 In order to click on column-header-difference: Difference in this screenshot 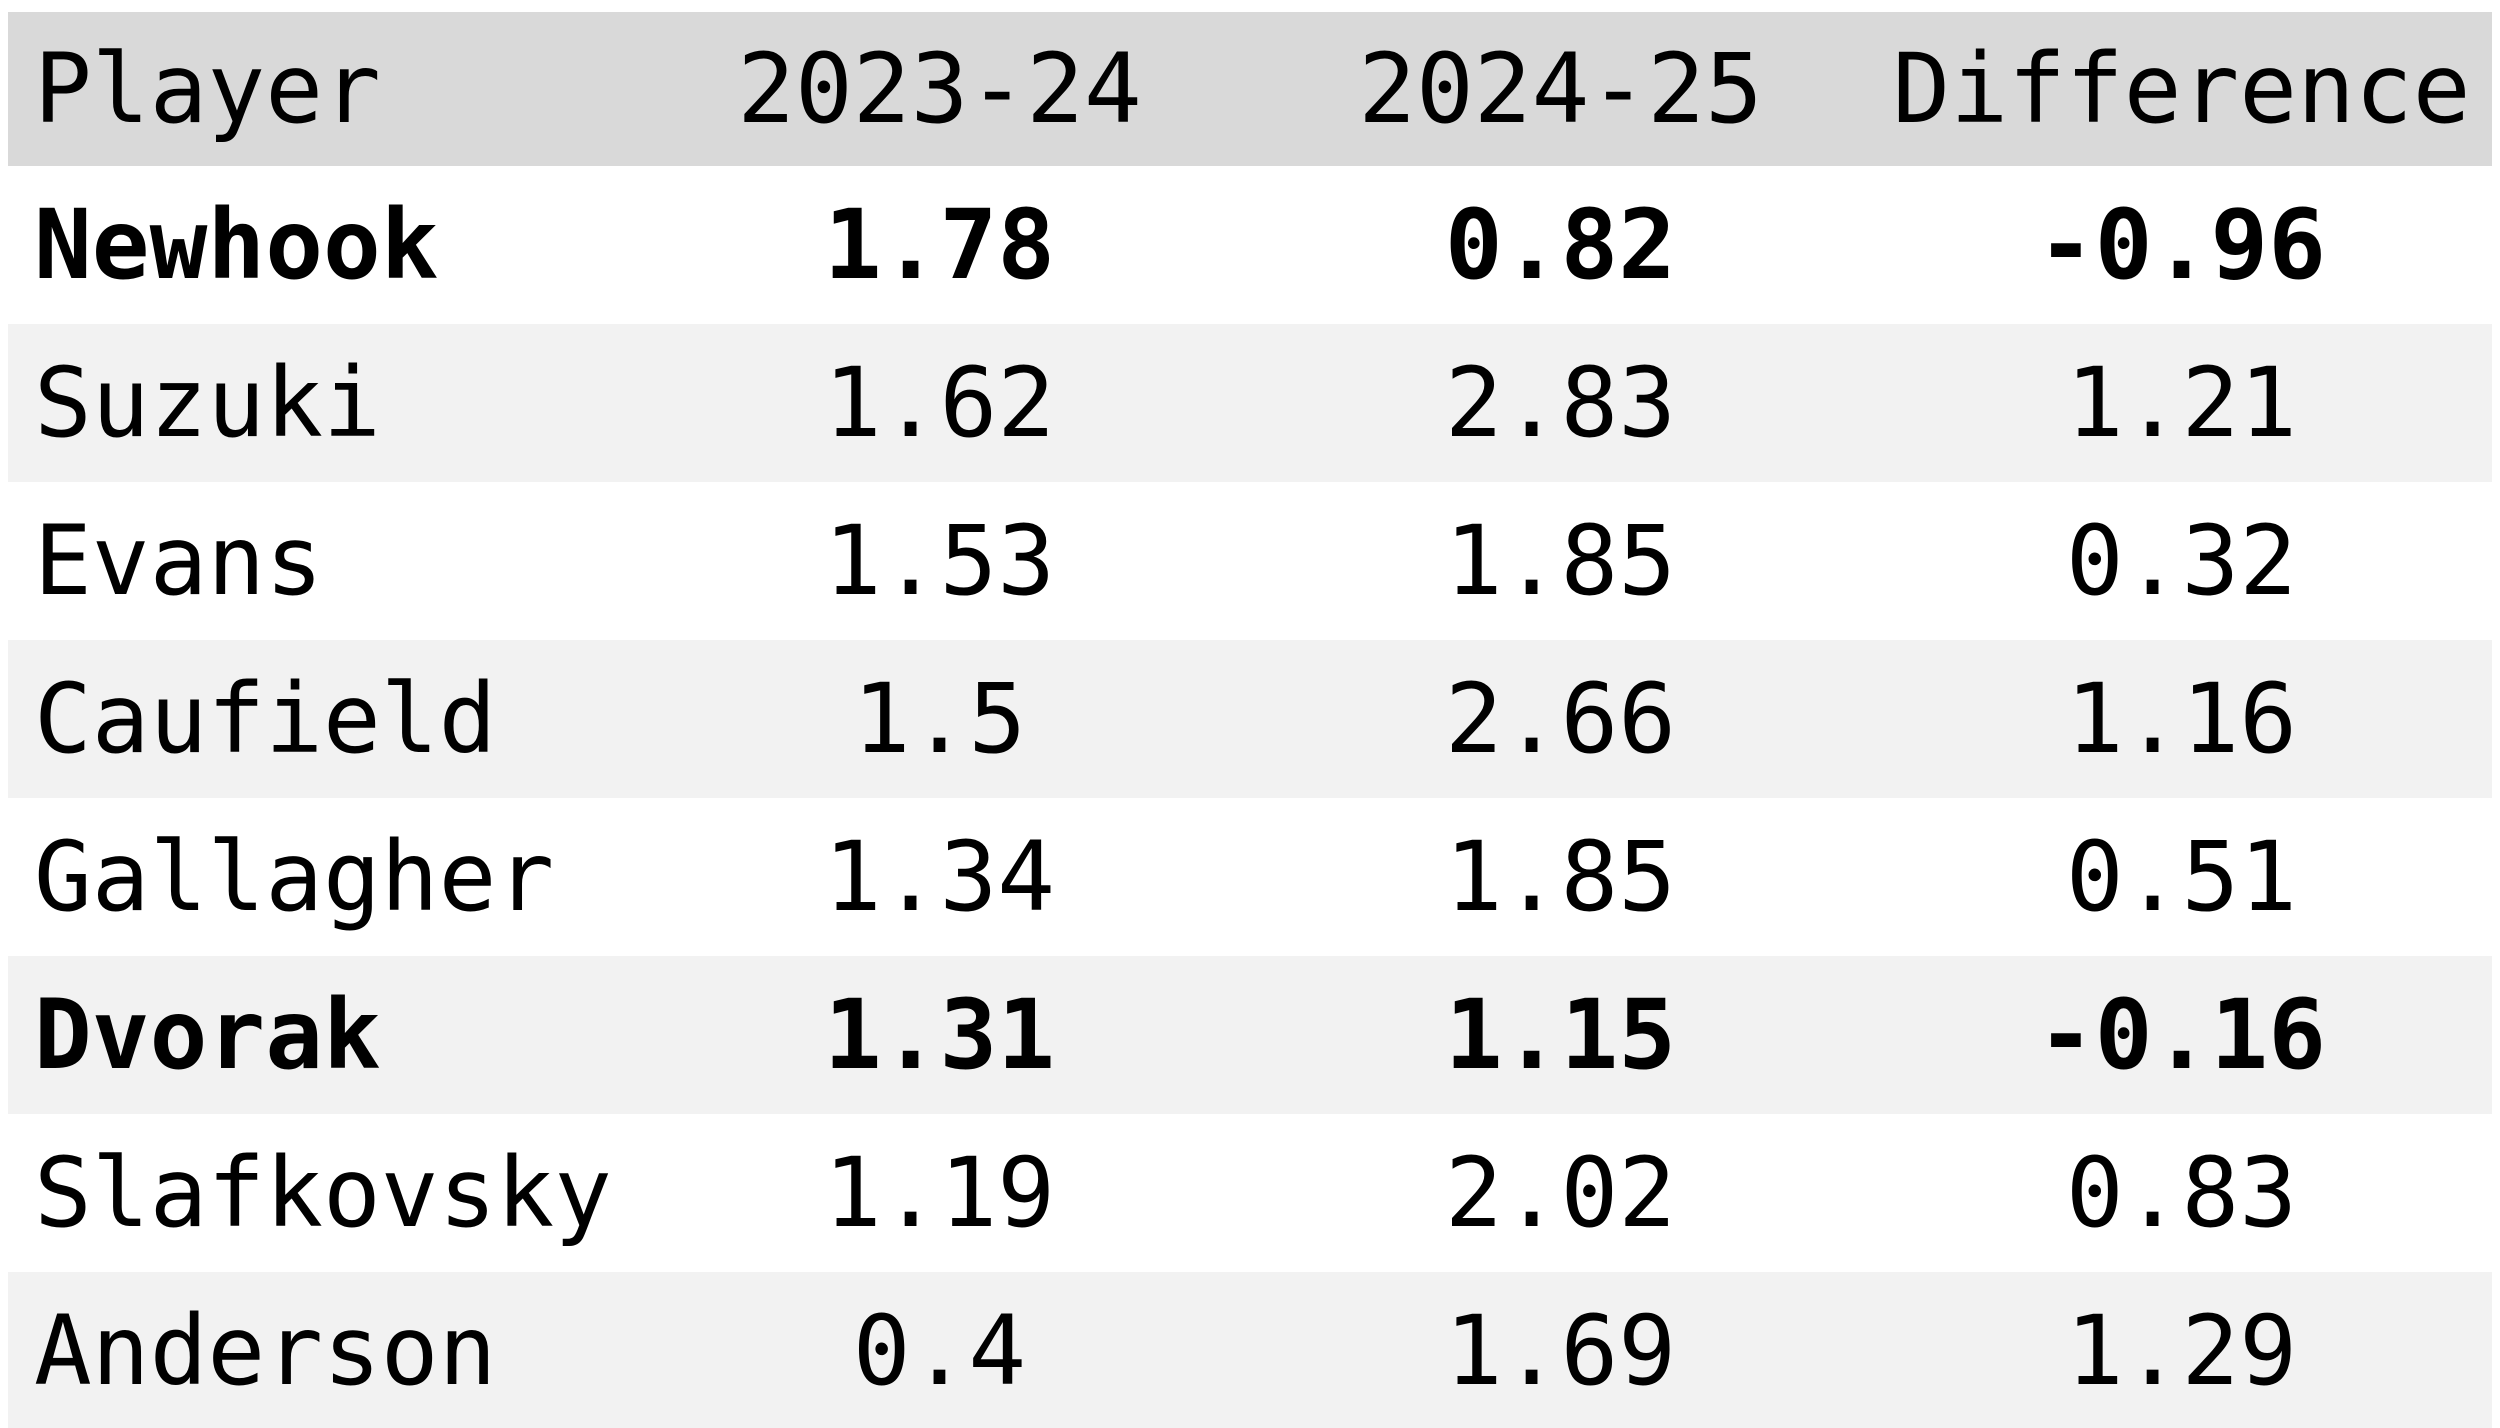, I will do `click(2181, 89)`.